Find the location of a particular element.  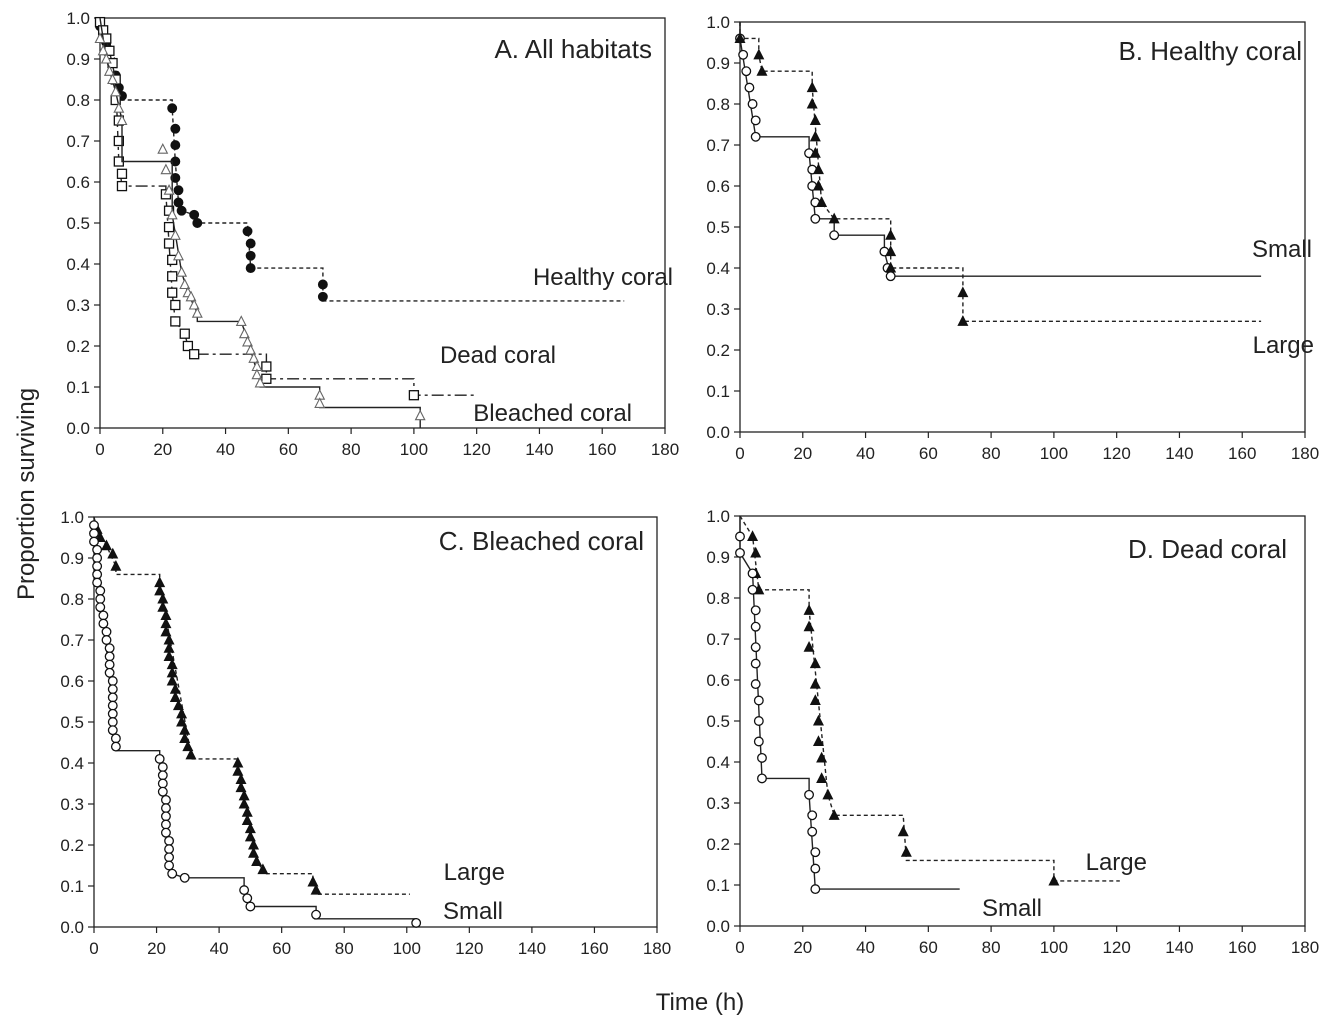

y-tick-label: 0.6 is located at coordinates (78, 182).